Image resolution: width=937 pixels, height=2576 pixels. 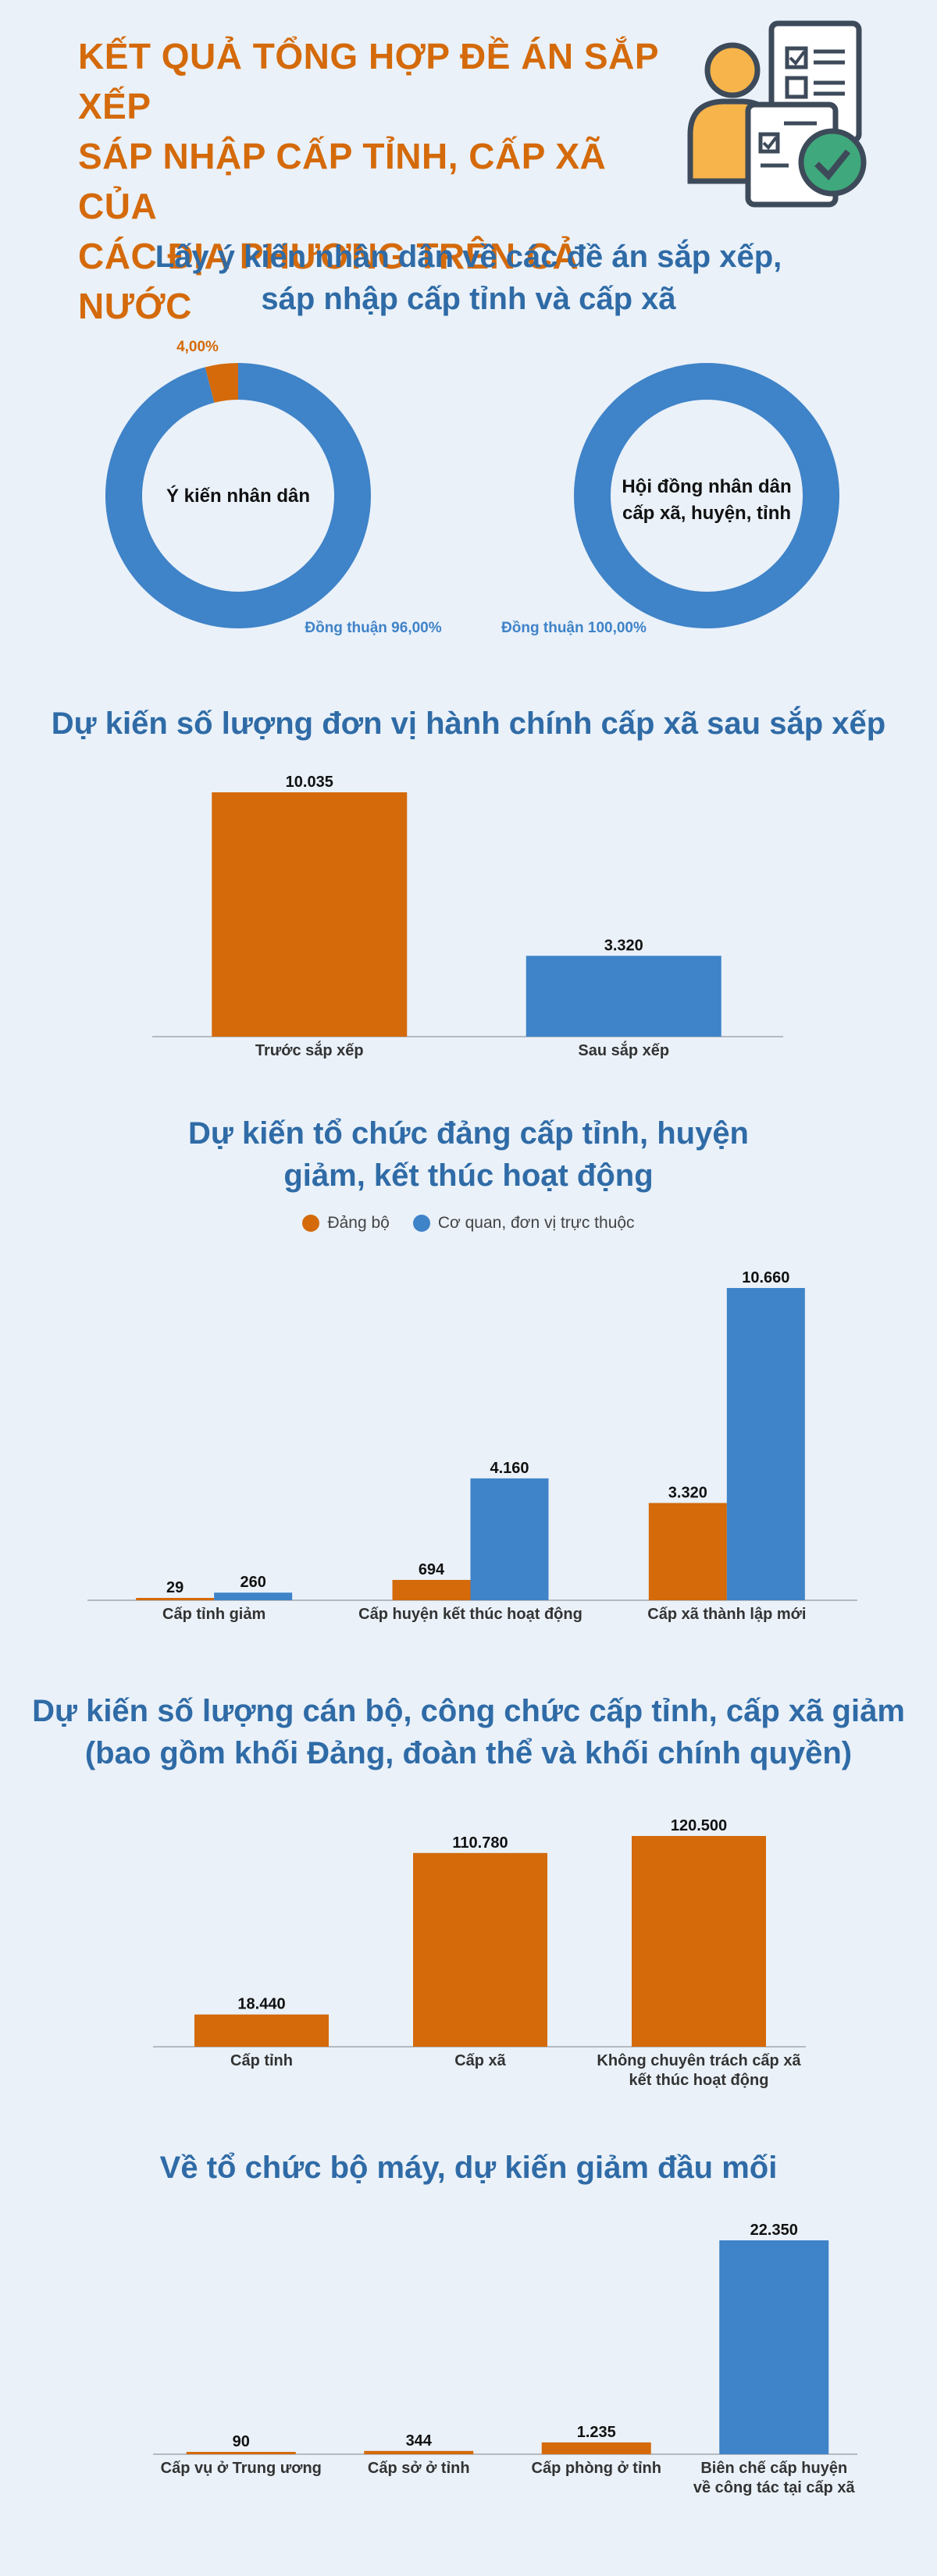 What do you see at coordinates (309, 782) in the screenshot?
I see `bar-value-label: 10.035` at bounding box center [309, 782].